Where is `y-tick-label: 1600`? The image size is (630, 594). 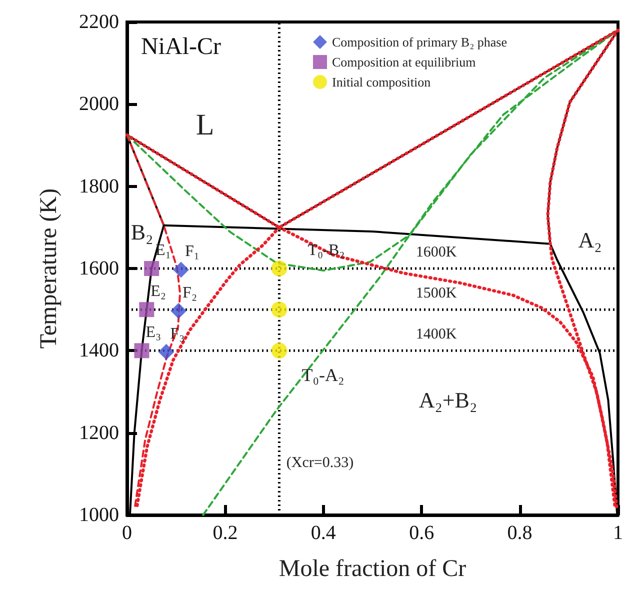
y-tick-label: 1600 is located at coordinates (99, 269).